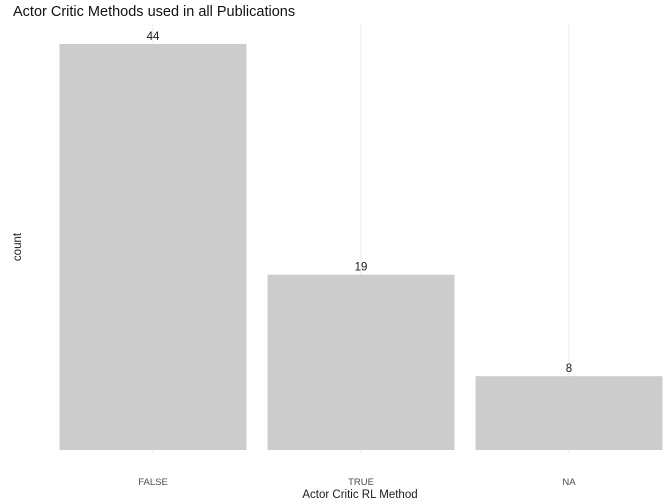  Describe the element at coordinates (153, 482) in the screenshot. I see `x-tick-label-false: FALSE` at that location.